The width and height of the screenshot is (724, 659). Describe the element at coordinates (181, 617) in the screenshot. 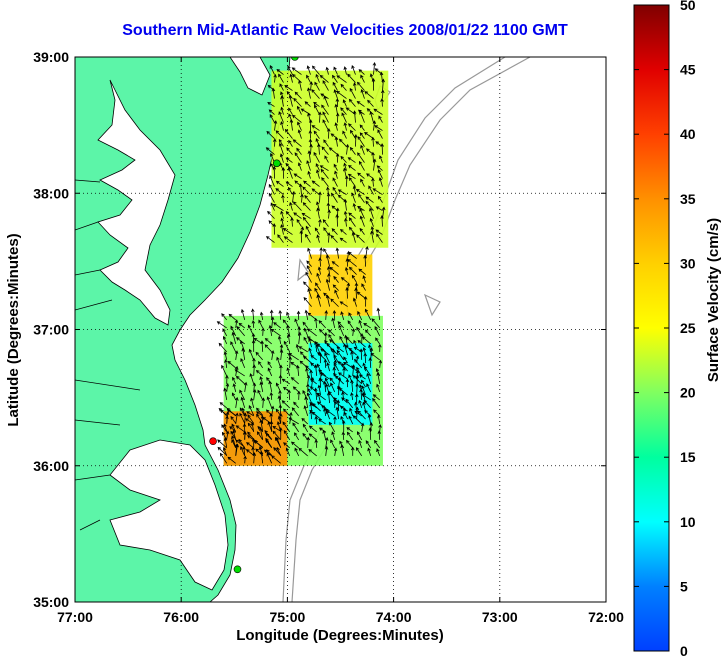

I see `x-tick-label: 76:00` at that location.